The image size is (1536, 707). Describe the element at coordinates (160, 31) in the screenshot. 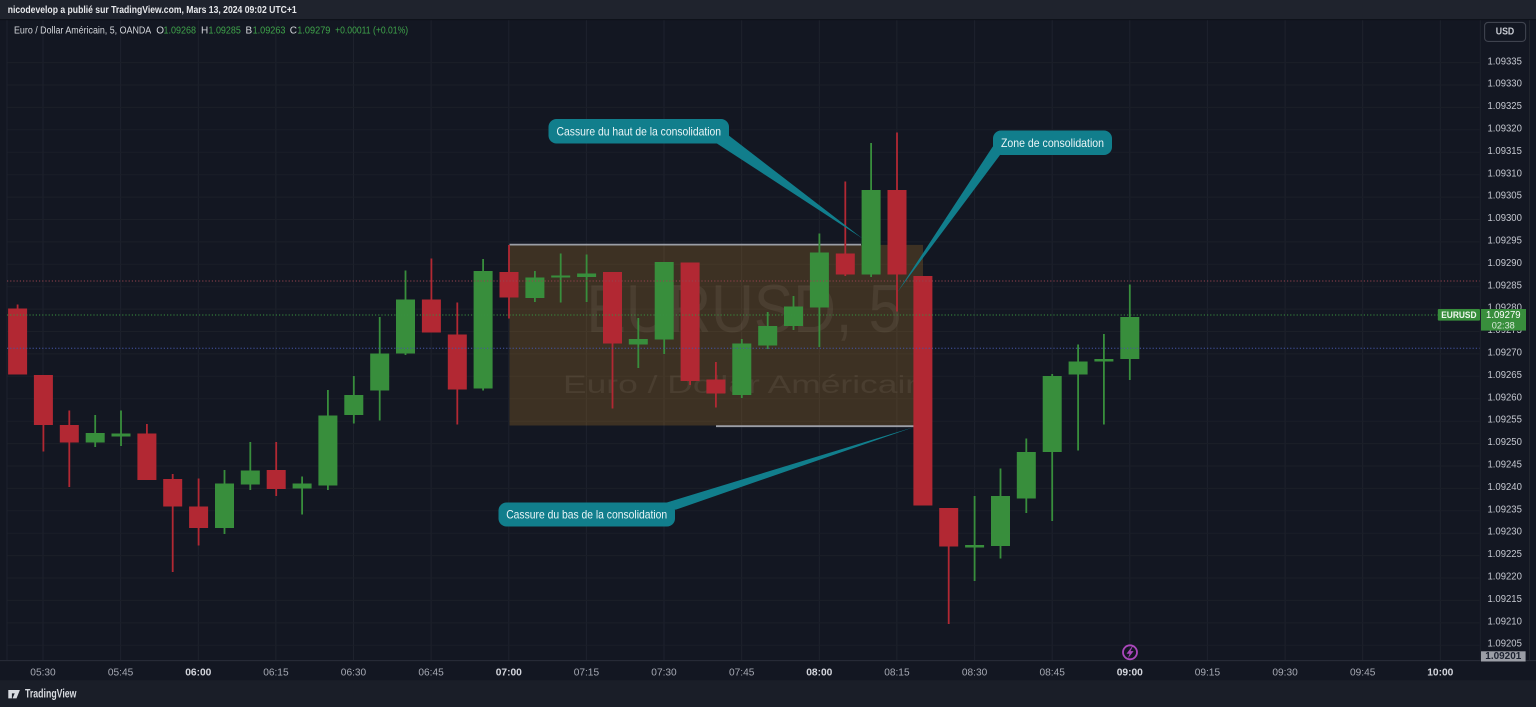

I see `svg-text: O` at that location.